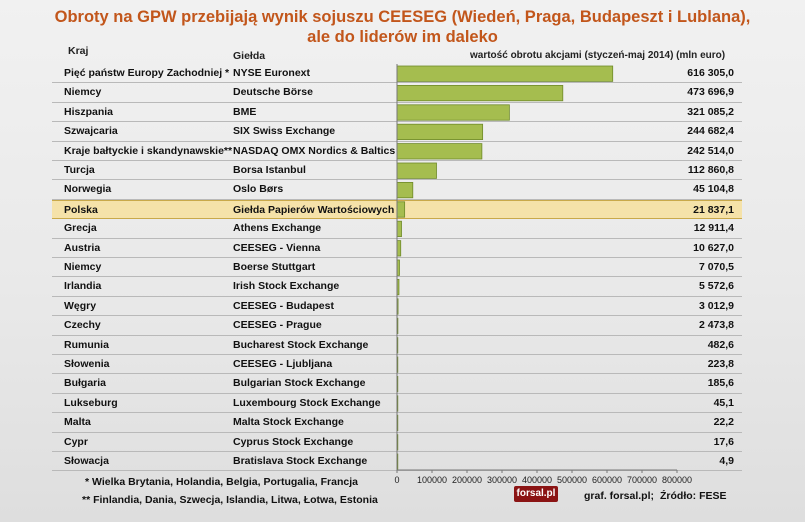  What do you see at coordinates (77, 422) in the screenshot?
I see `country-cell: Malta` at bounding box center [77, 422].